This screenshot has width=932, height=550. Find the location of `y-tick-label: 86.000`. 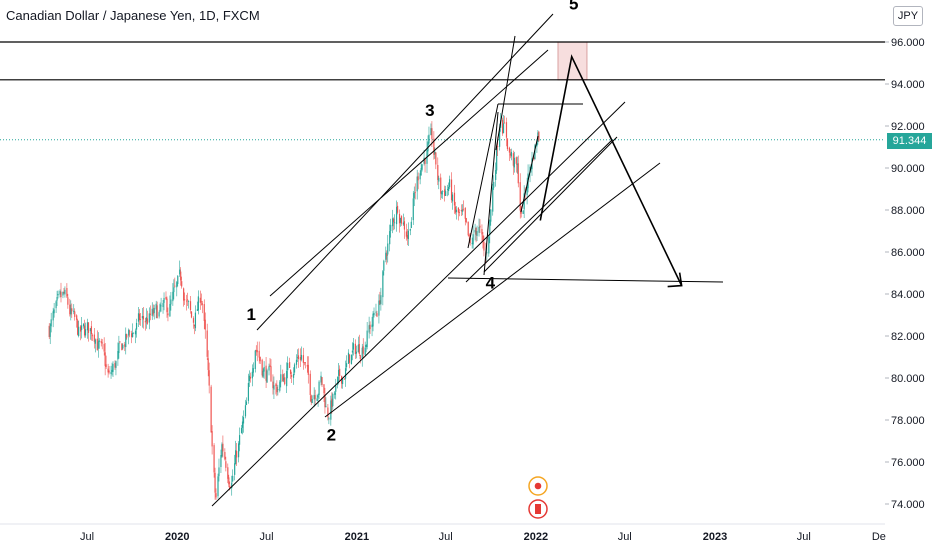

y-tick-label: 86.000 is located at coordinates (908, 253).